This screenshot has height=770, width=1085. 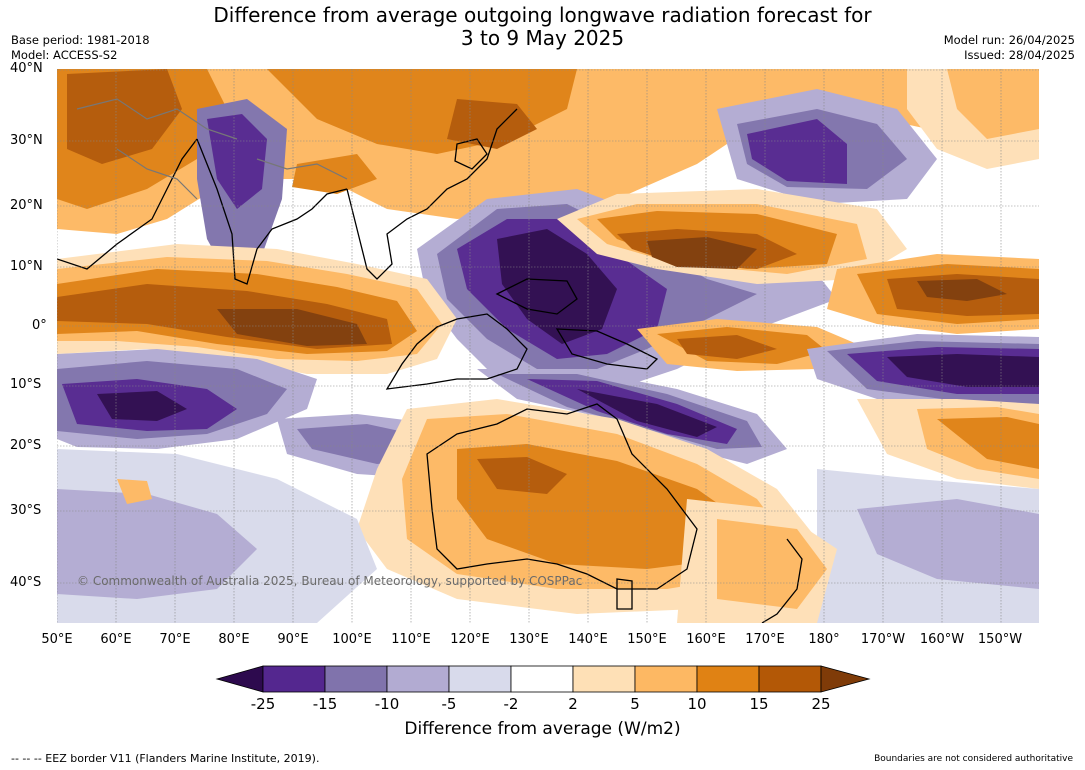 What do you see at coordinates (706, 639) in the screenshot?
I see `lon-label-160e: 160°E` at bounding box center [706, 639].